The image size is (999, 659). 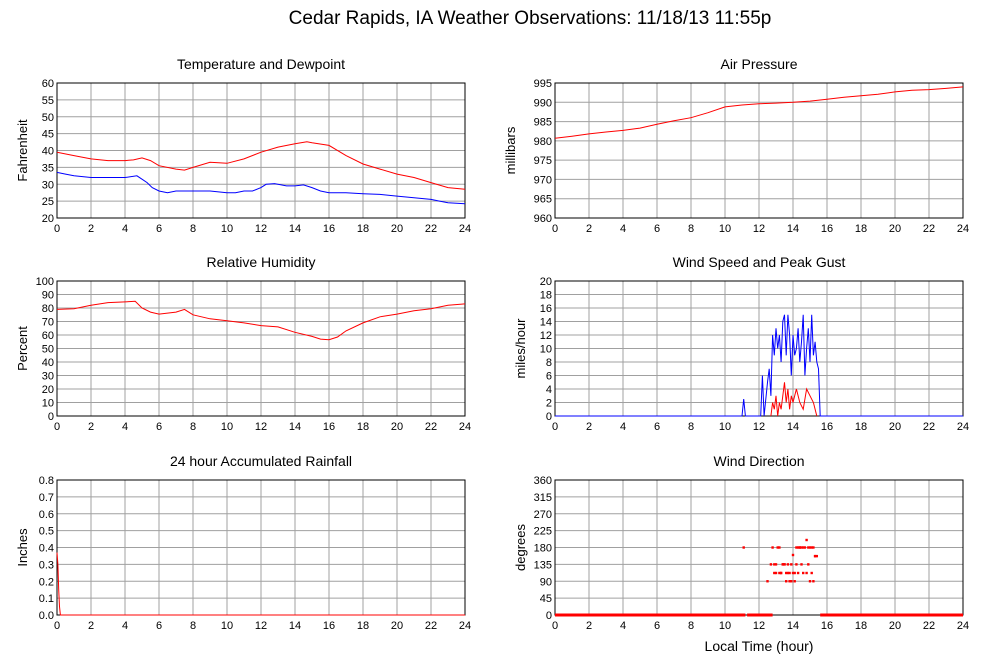 What do you see at coordinates (546, 309) in the screenshot?
I see `y-tick-label: 16` at bounding box center [546, 309].